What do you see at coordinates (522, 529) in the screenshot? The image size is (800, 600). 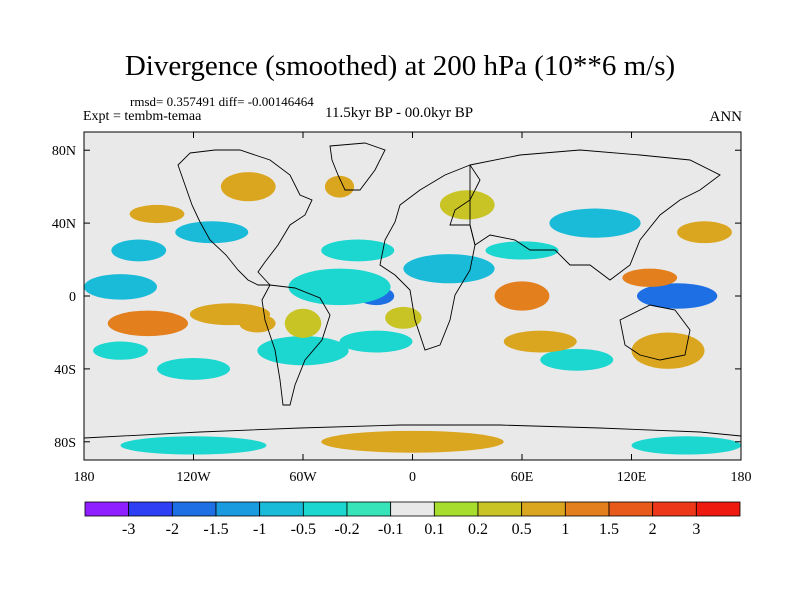 I see `colorbar-label: 0.5` at bounding box center [522, 529].